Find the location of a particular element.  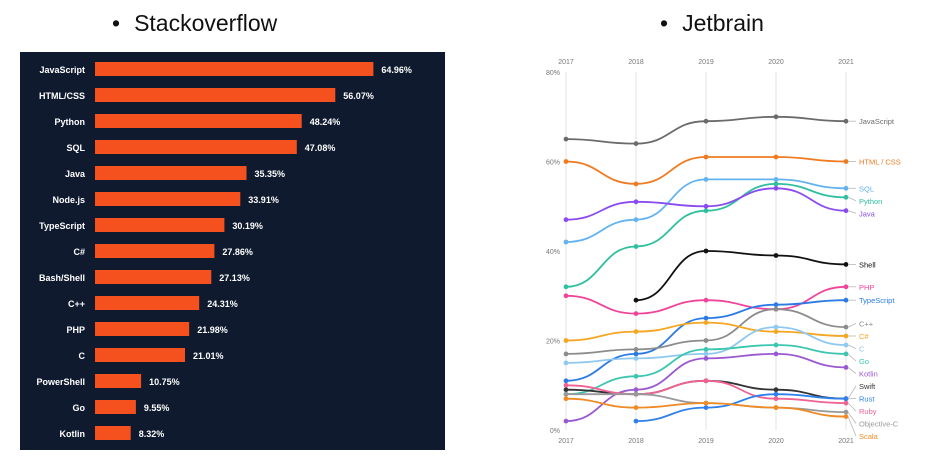

series-label-scala: Scala is located at coordinates (869, 436).